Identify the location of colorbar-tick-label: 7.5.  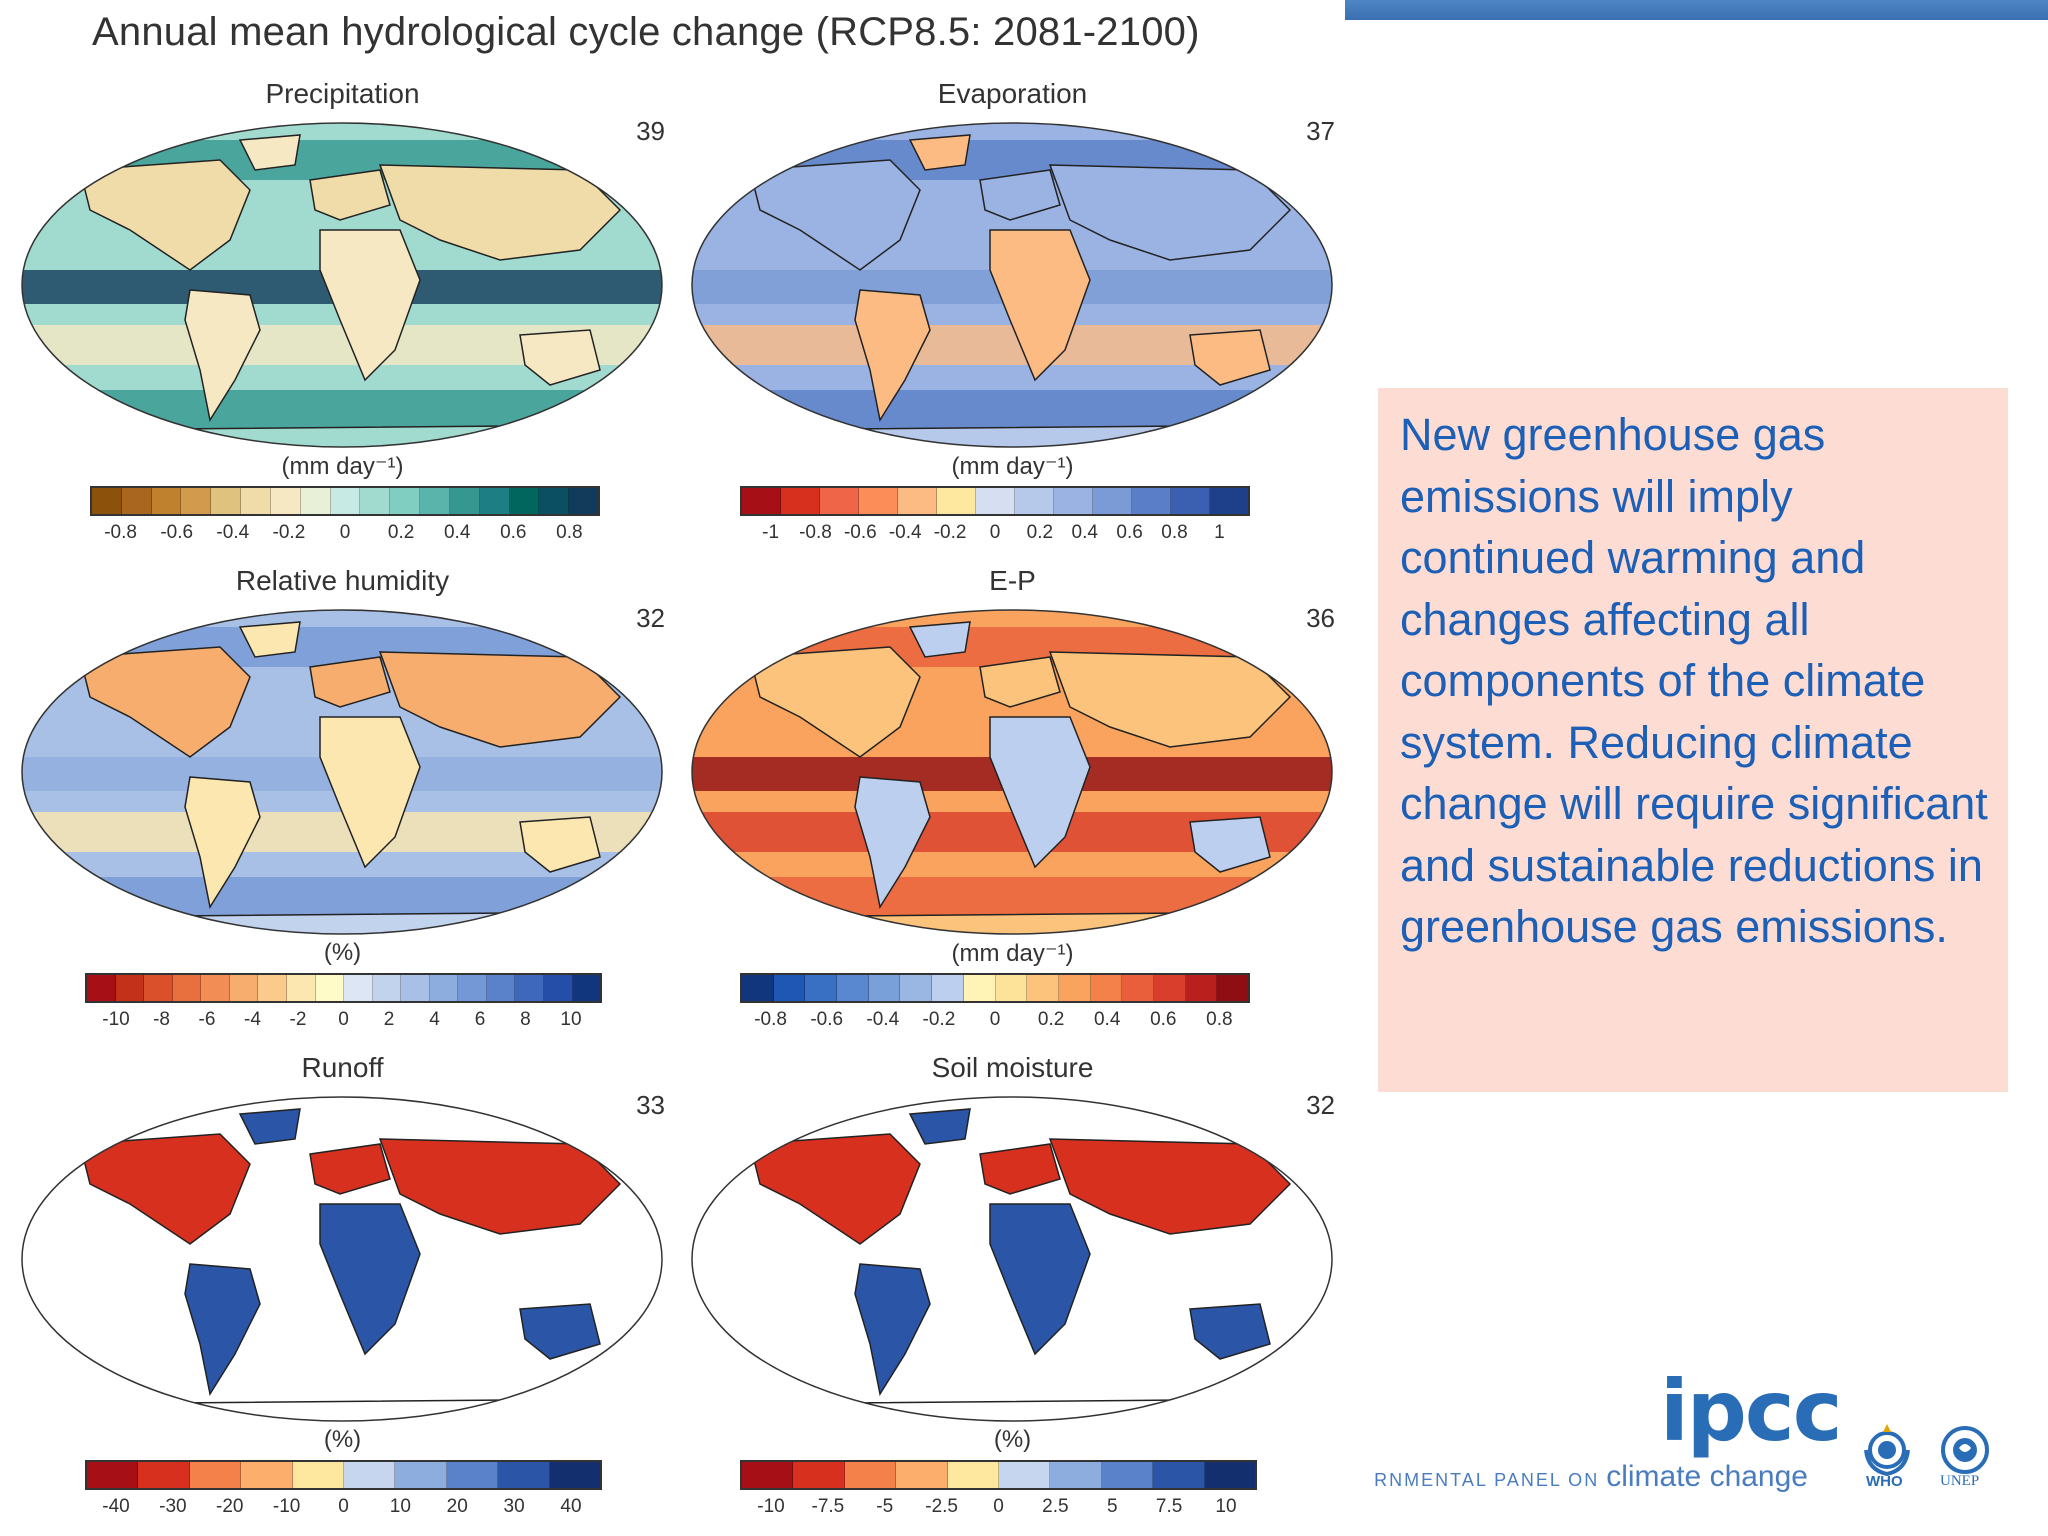
(1169, 1506).